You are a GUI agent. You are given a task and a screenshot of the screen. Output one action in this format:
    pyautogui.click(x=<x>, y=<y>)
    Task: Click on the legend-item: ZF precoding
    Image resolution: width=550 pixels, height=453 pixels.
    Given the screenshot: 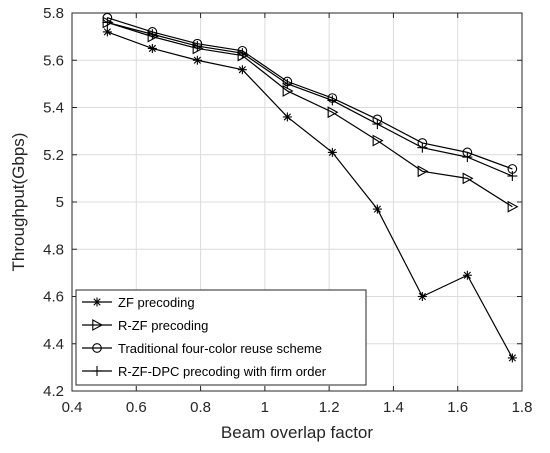 What is the action you would take?
    pyautogui.click(x=138, y=302)
    